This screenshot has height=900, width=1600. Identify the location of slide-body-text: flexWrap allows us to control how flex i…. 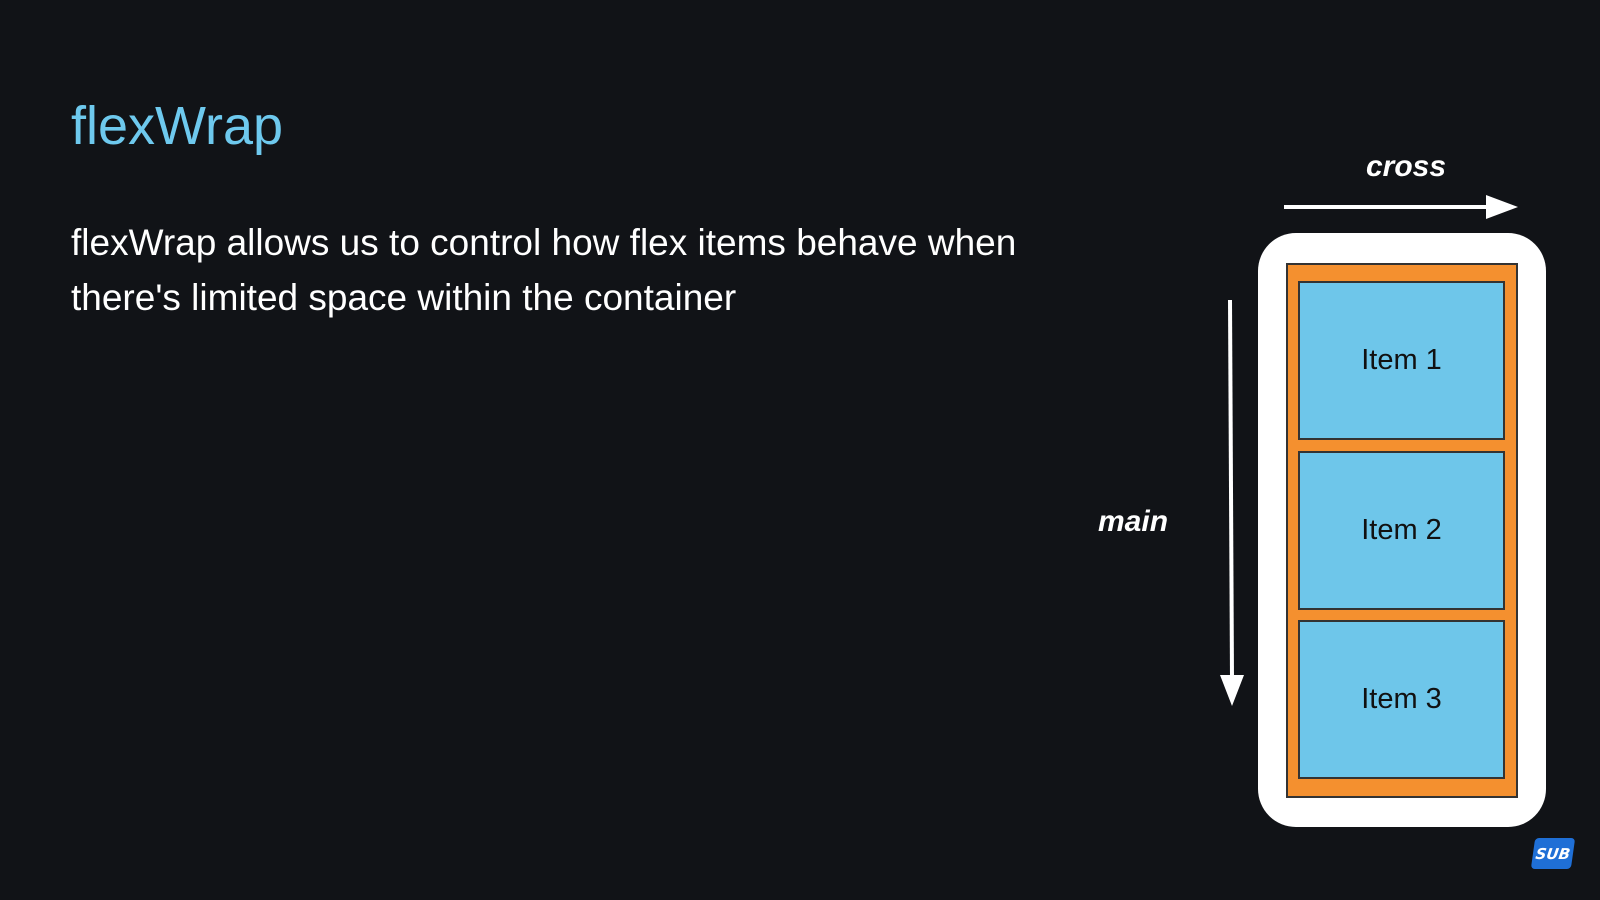
(544, 270).